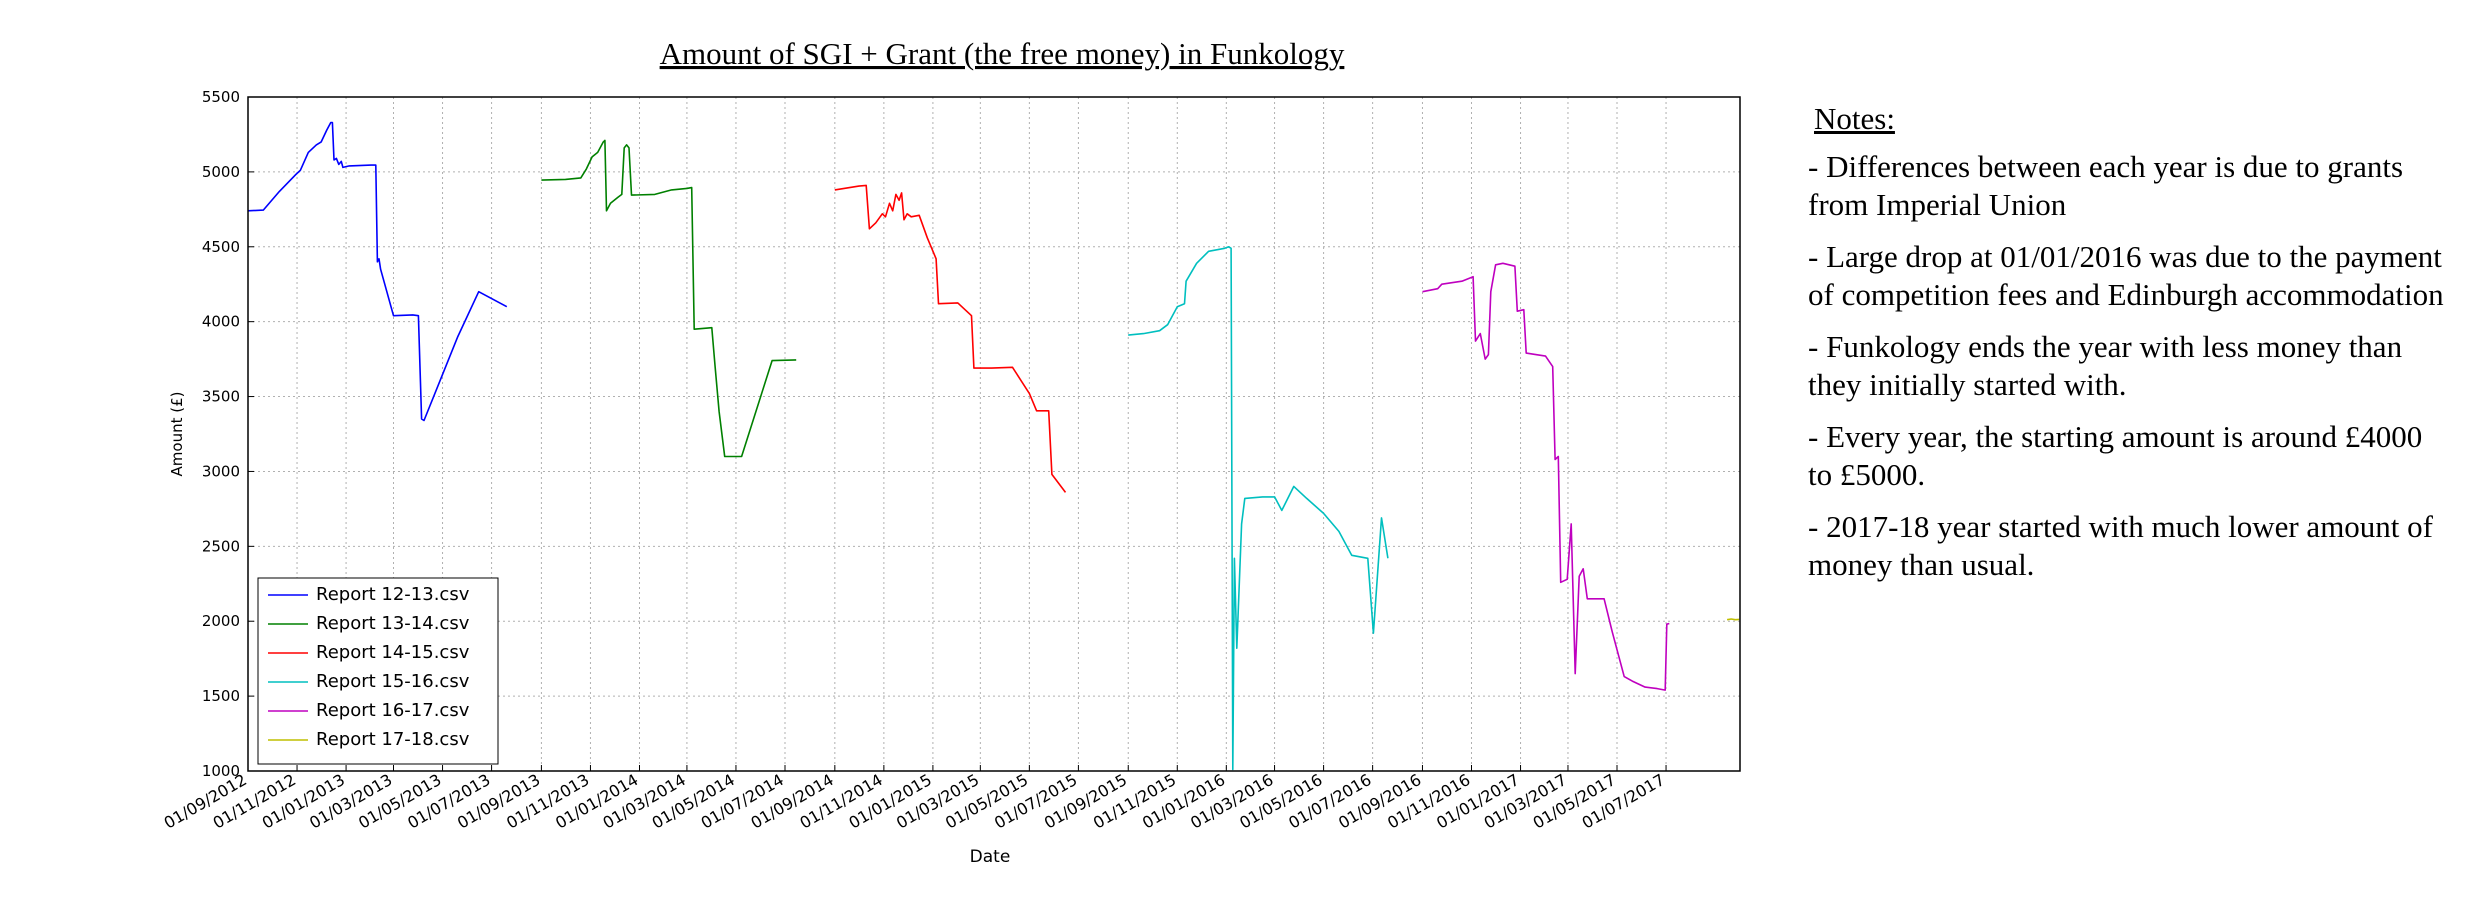 This screenshot has height=914, width=2492. What do you see at coordinates (221, 247) in the screenshot?
I see `y-tick-label: 4500` at bounding box center [221, 247].